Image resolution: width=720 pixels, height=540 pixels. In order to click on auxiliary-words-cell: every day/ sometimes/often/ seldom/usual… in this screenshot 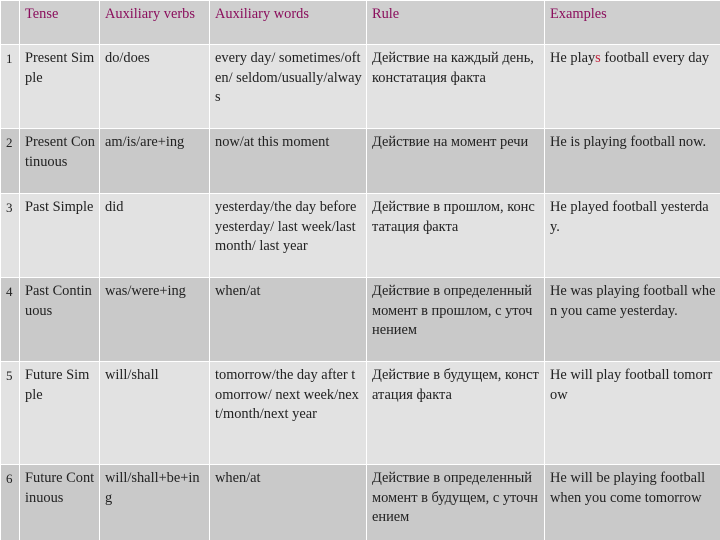, I will do `click(288, 86)`.